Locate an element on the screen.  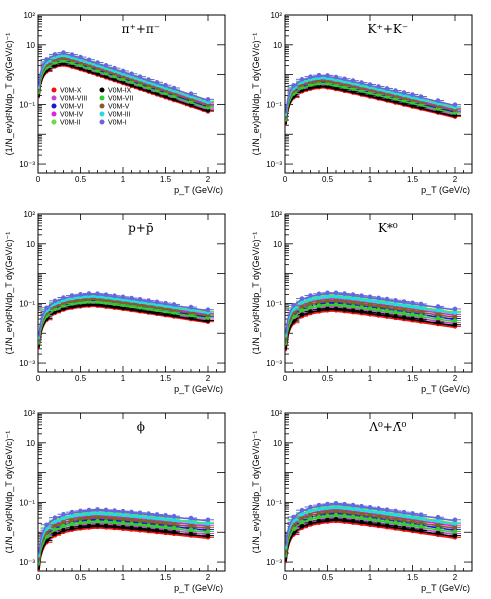
y-tick-label: 10² is located at coordinates (276, 413).